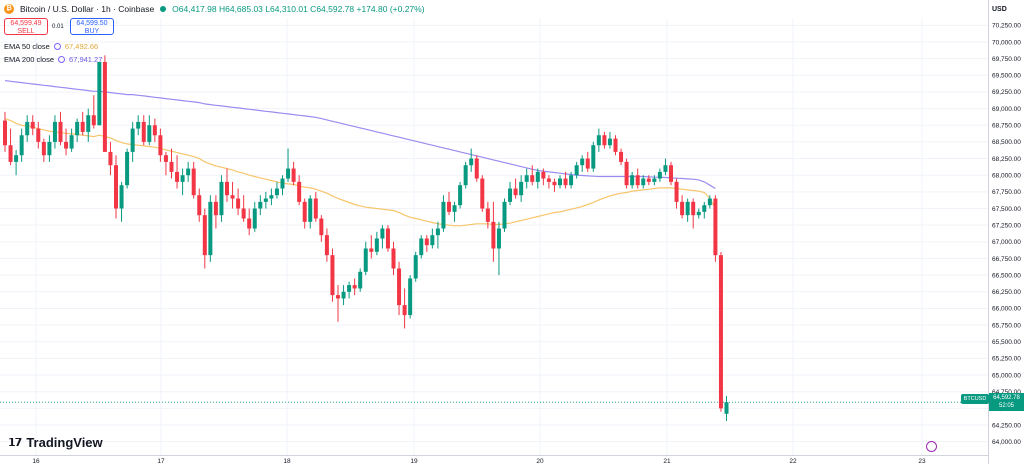  Describe the element at coordinates (29, 59) in the screenshot. I see `ema200-label: EMA 200 close` at that location.